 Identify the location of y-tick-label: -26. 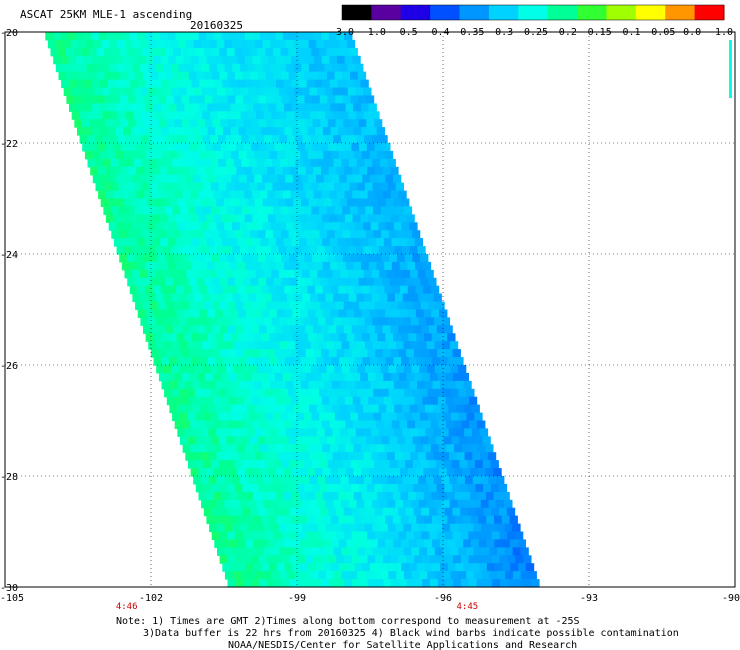
(9, 366).